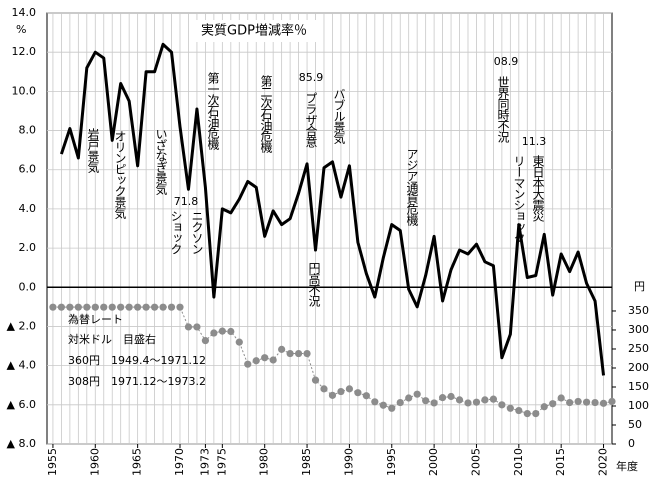  What do you see at coordinates (391, 462) in the screenshot?
I see `x-tick-label: 1995` at bounding box center [391, 462].